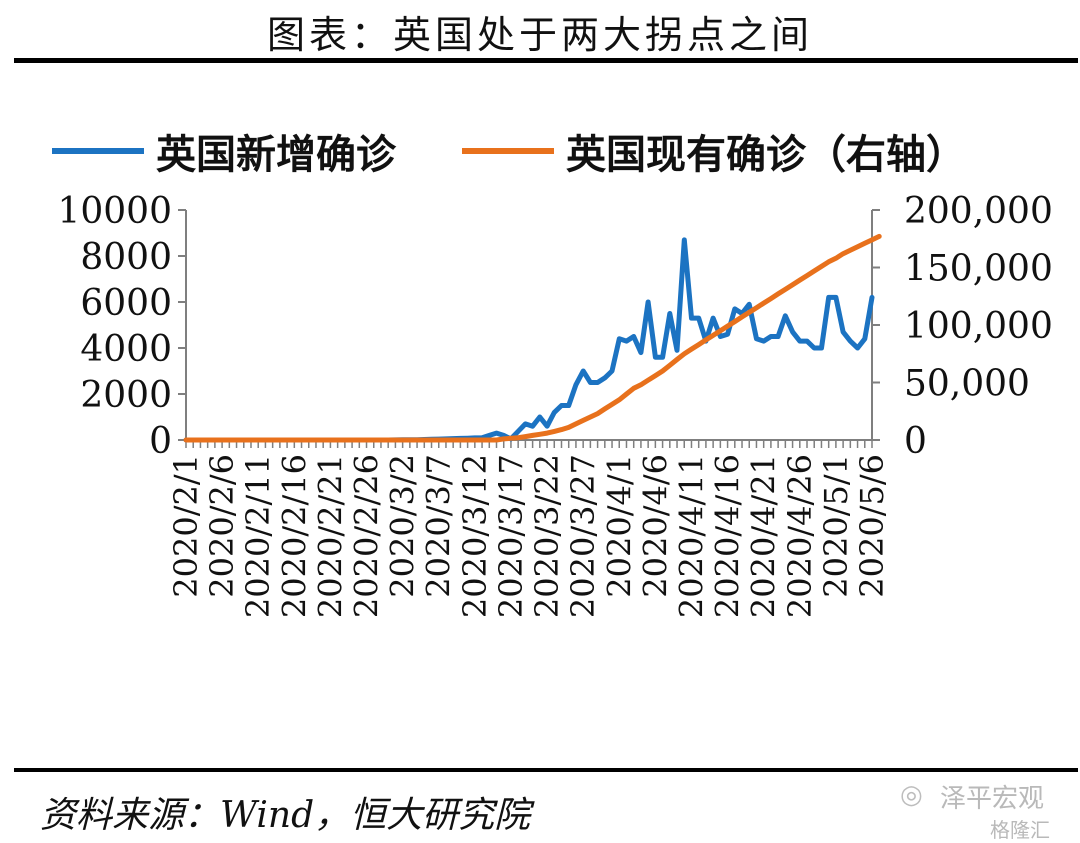 This screenshot has height=843, width=1080. I want to click on x-tick-label: 2020/3/2, so click(403, 526).